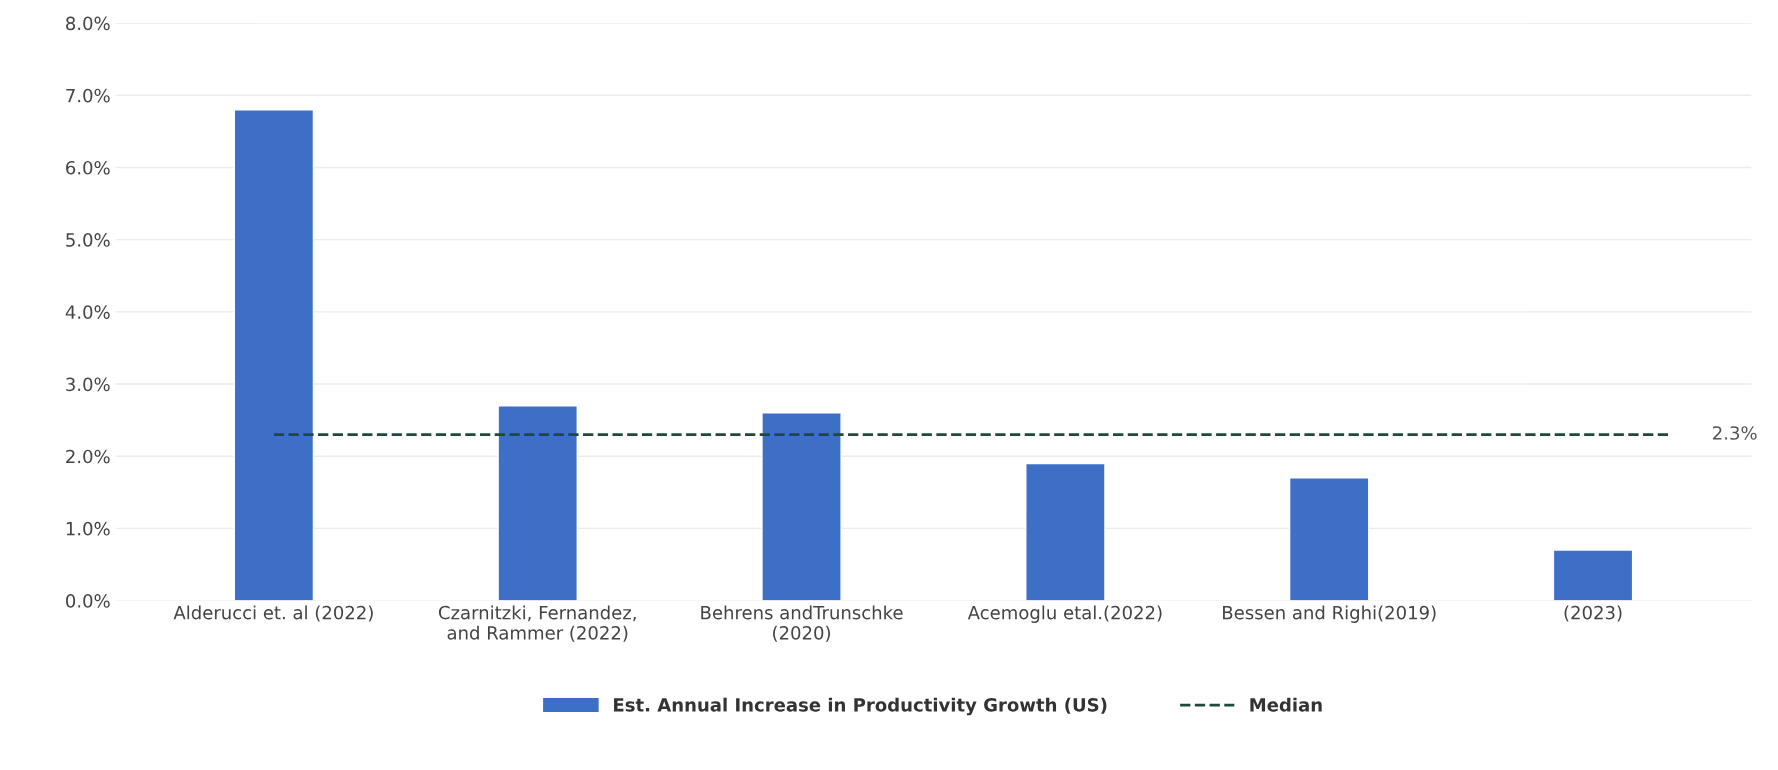 The image size is (1778, 770). Describe the element at coordinates (273, 613) in the screenshot. I see `x-tick-label: Alderucci et. al (2022)` at that location.